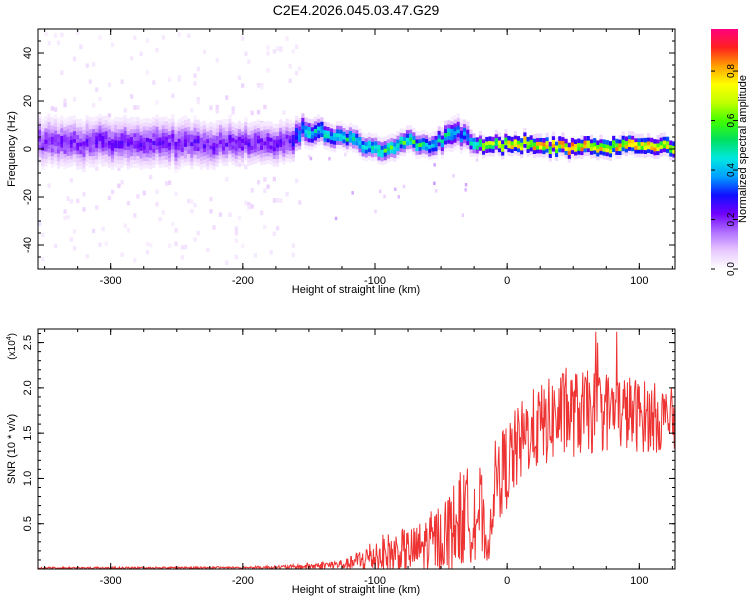  What do you see at coordinates (645, 144) in the screenshot?
I see `spectrogram-cell-1943` at bounding box center [645, 144].